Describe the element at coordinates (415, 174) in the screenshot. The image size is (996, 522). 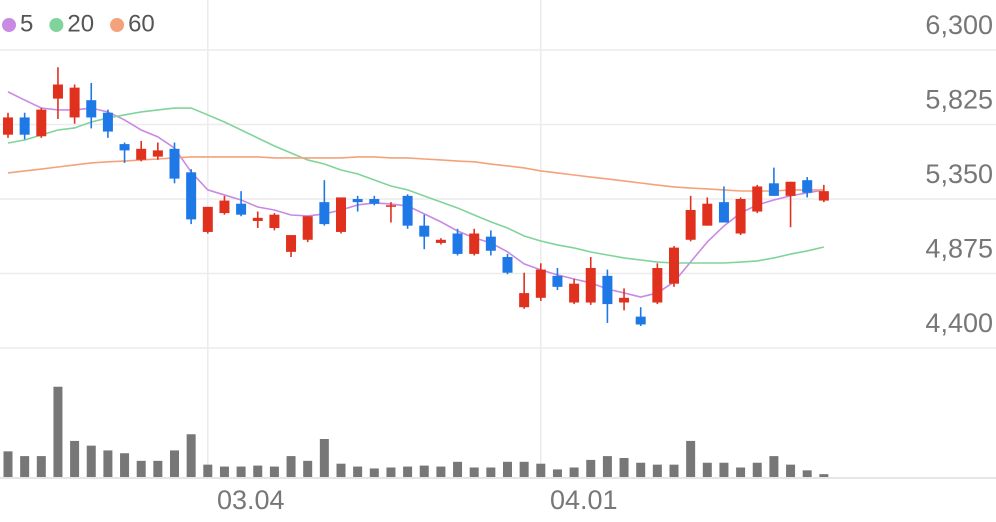
I see `ma-line` at that location.